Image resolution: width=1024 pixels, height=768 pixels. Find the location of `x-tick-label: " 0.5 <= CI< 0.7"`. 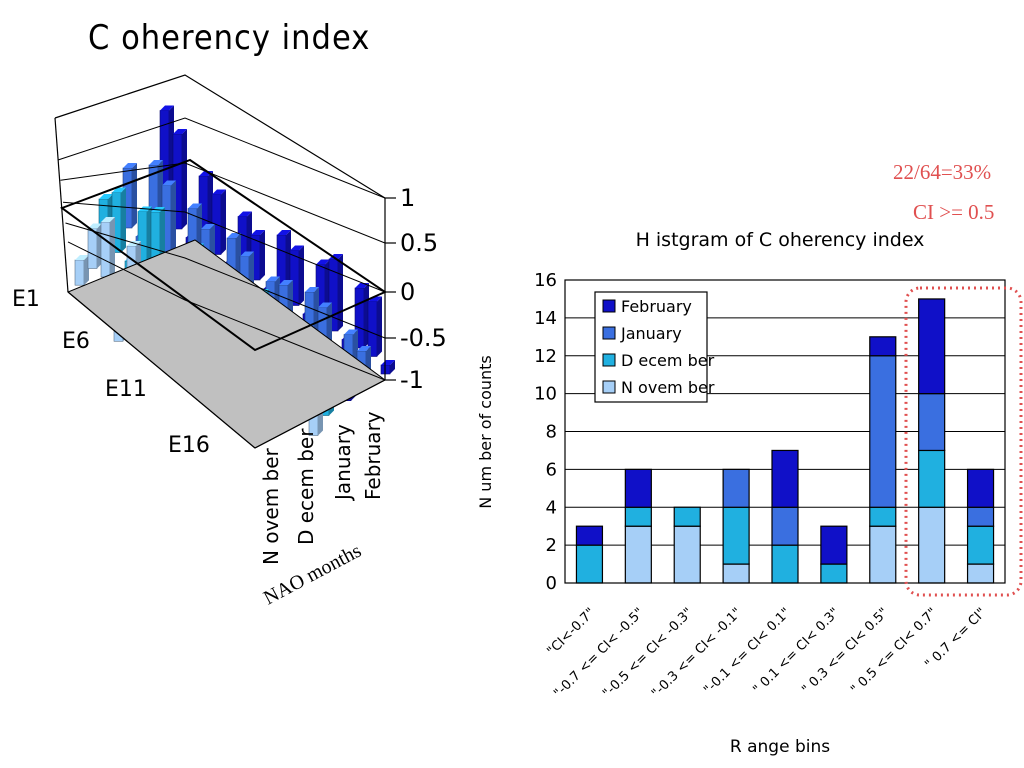

x-tick-label: " 0.5 <= CI< 0.7" is located at coordinates (894, 651).